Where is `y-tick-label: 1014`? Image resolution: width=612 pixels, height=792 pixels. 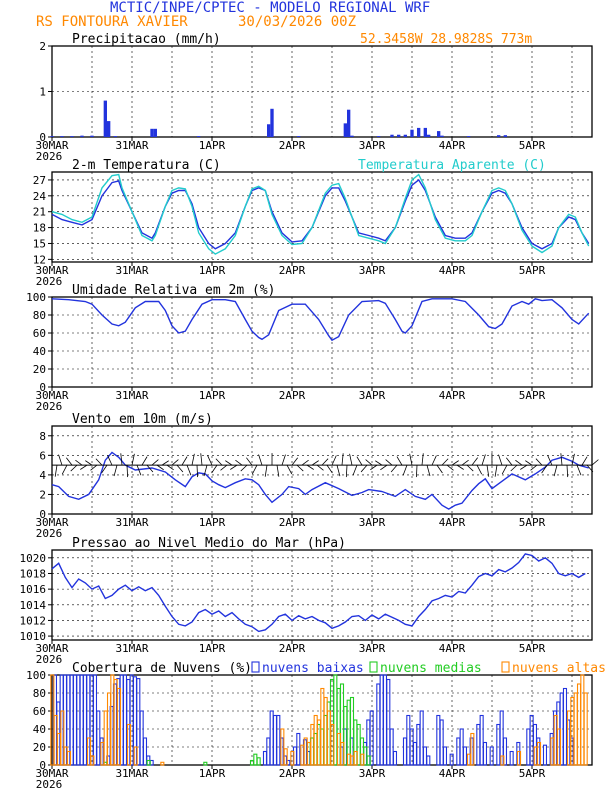 y-tick-label: 1014 is located at coordinates (33, 605).